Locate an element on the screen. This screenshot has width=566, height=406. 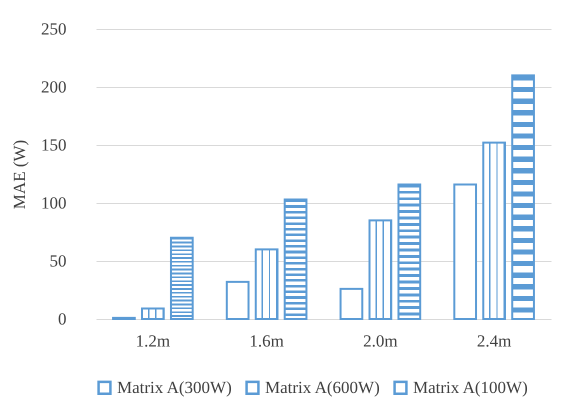
legend-label: Matrix A(600W) is located at coordinates (322, 387).